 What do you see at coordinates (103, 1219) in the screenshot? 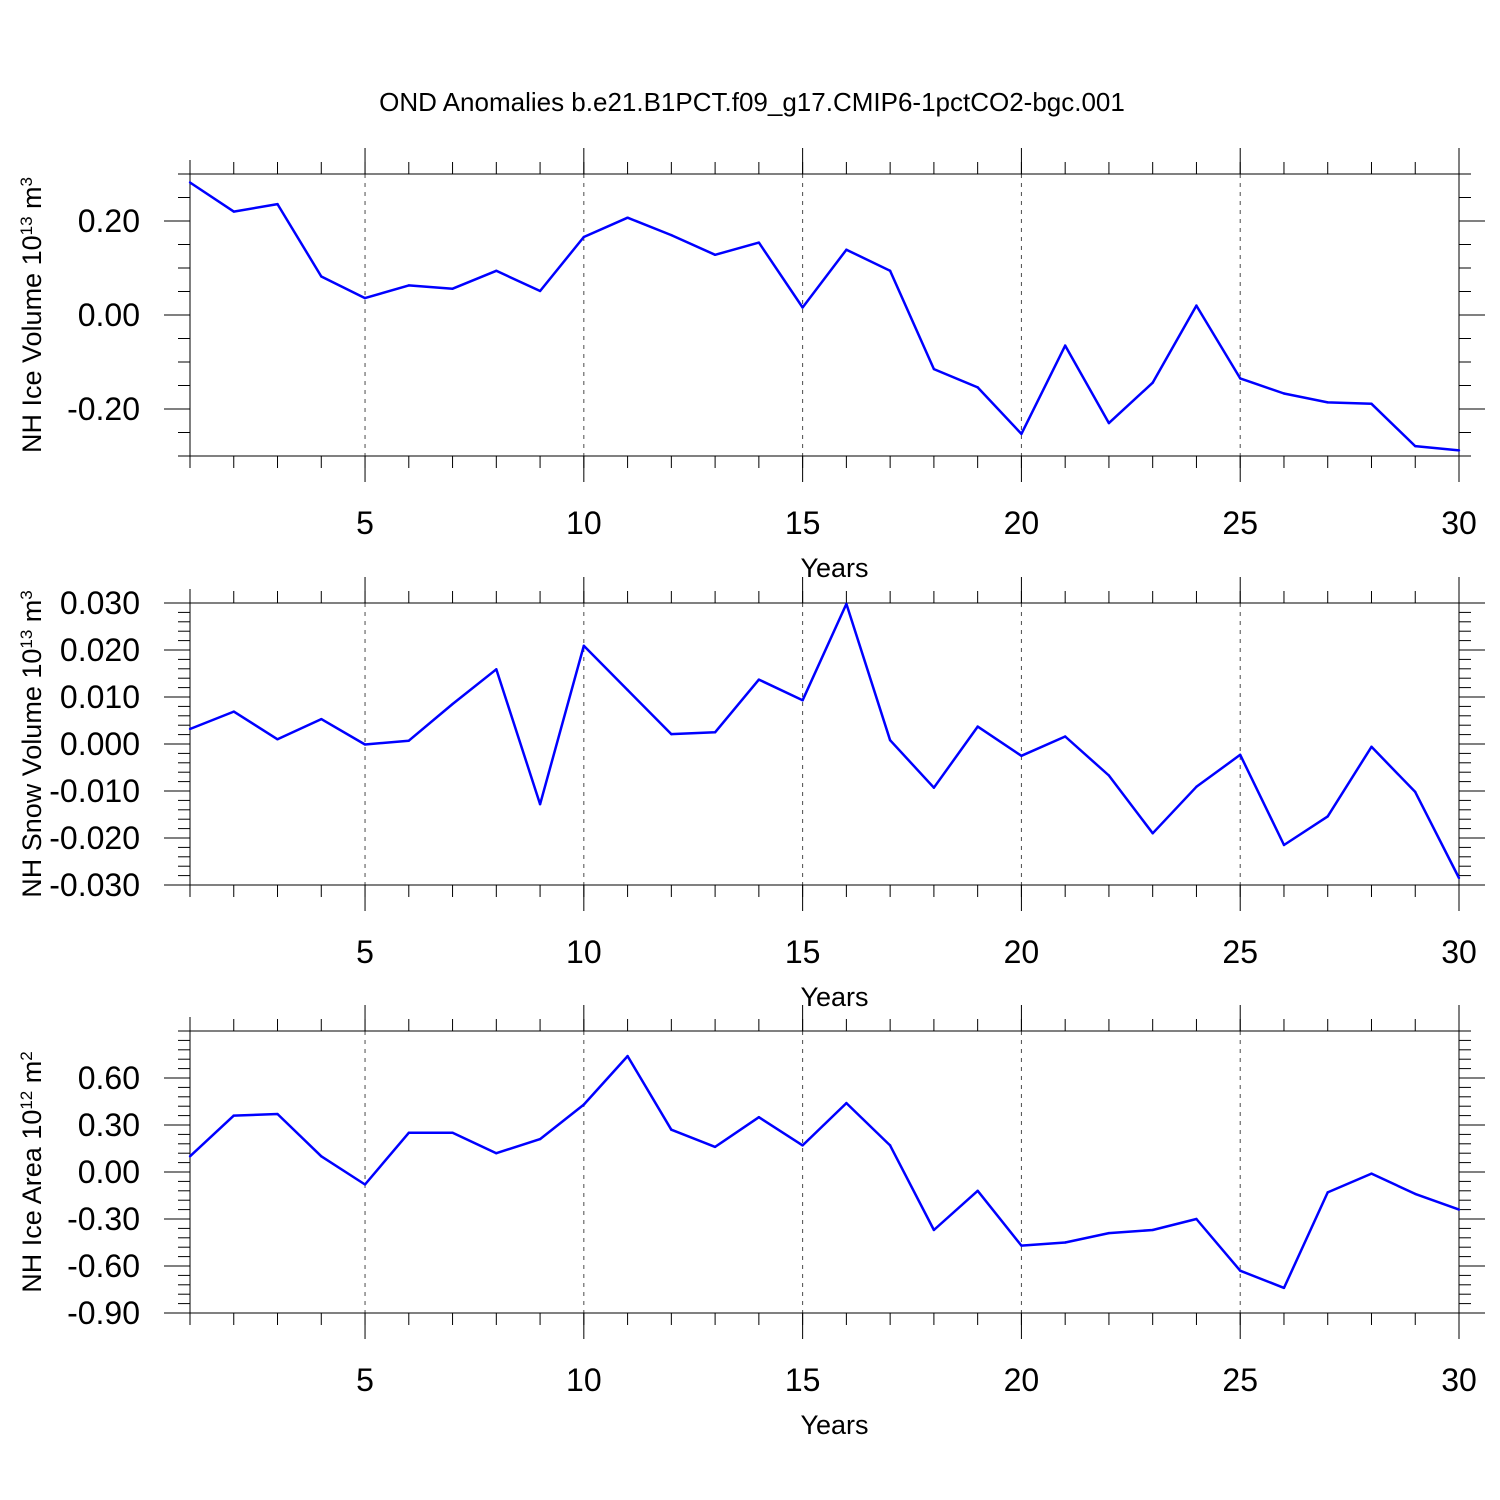
I see `y-tick-label: -0.30` at bounding box center [103, 1219].